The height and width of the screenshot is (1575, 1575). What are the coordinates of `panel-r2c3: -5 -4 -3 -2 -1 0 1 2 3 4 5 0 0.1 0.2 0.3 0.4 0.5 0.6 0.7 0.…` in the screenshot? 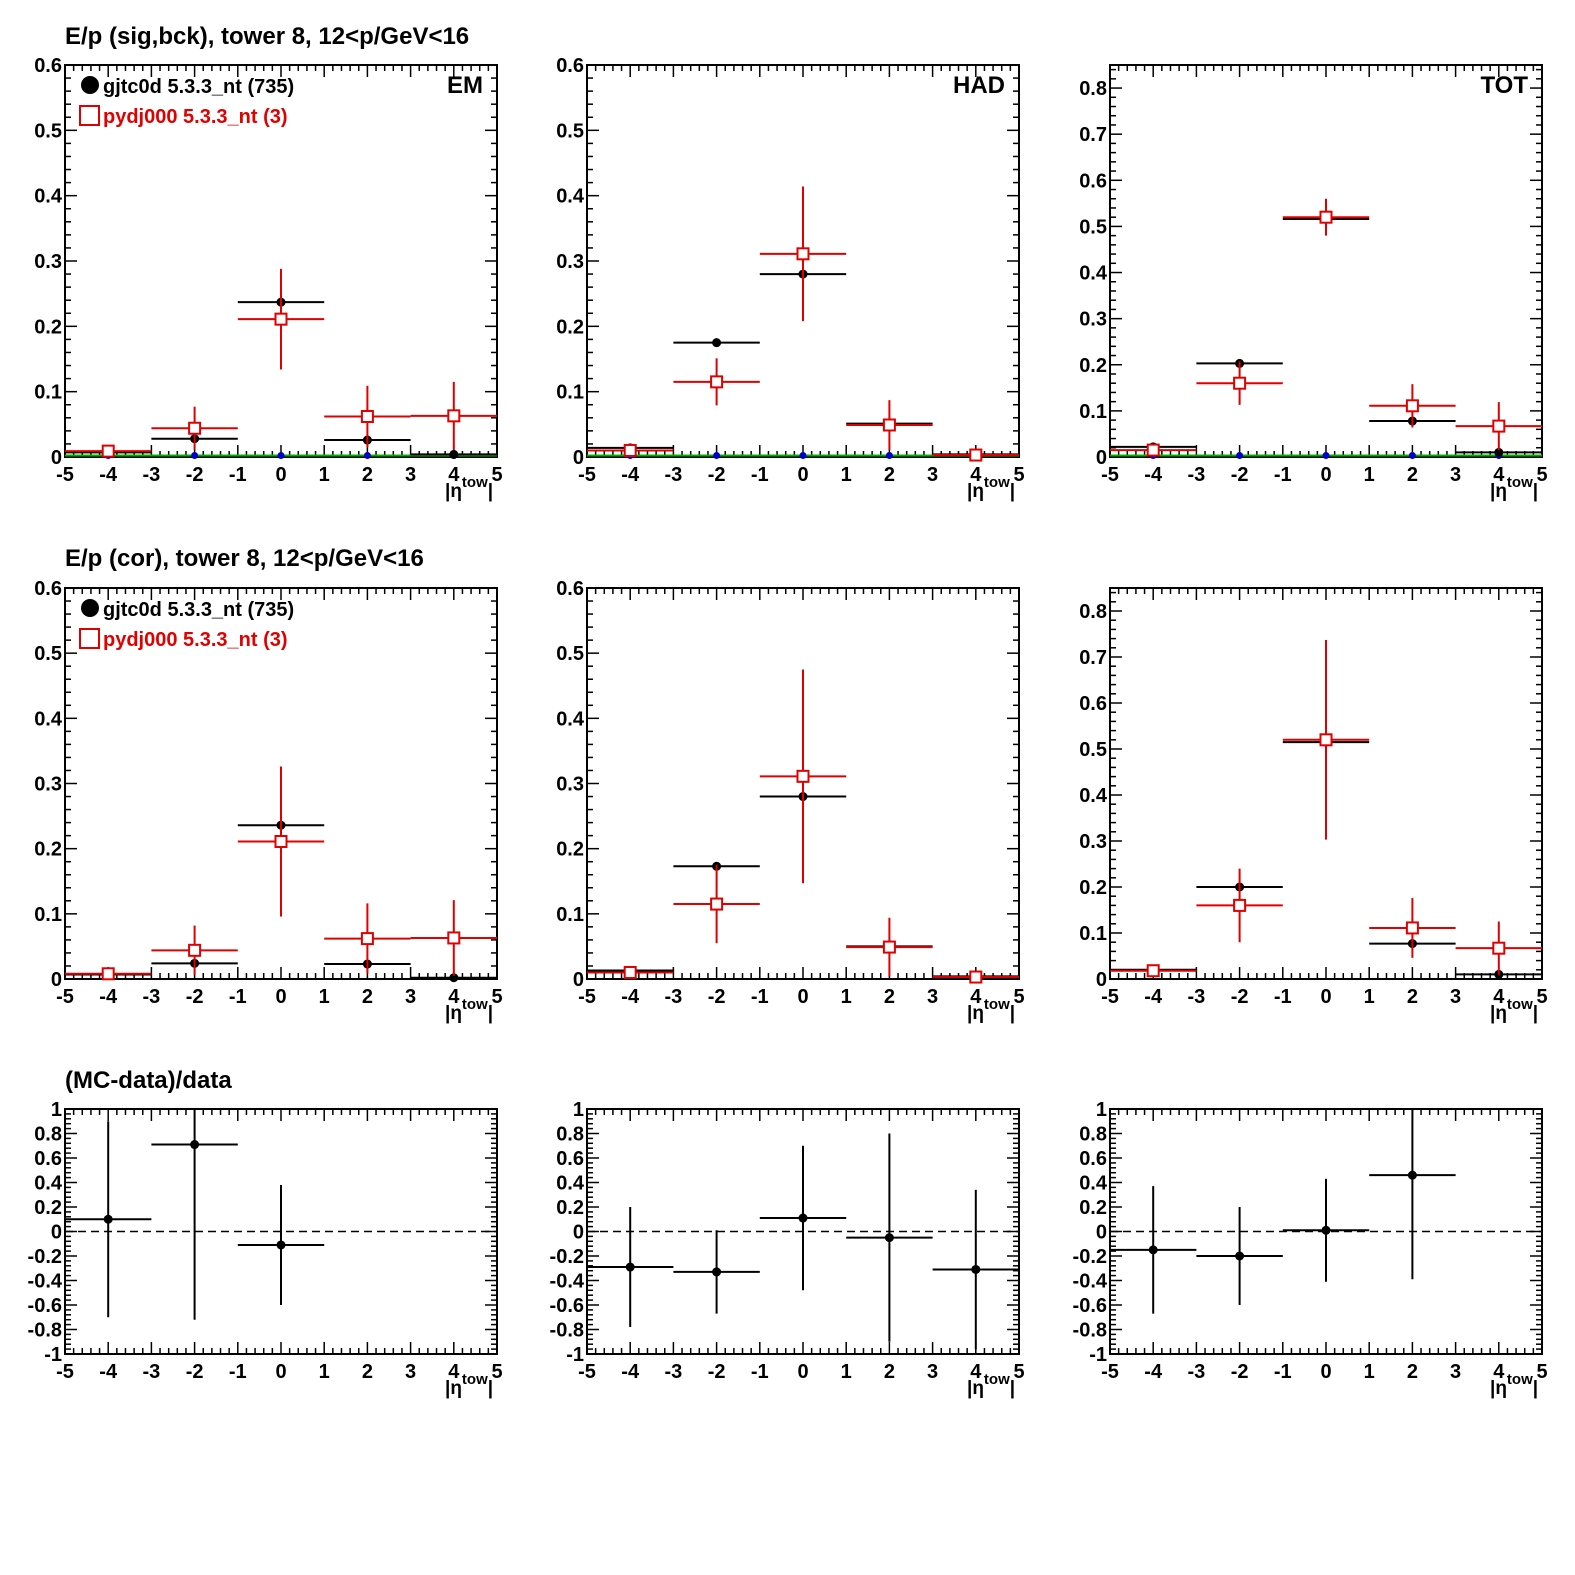 It's located at (1313, 805).